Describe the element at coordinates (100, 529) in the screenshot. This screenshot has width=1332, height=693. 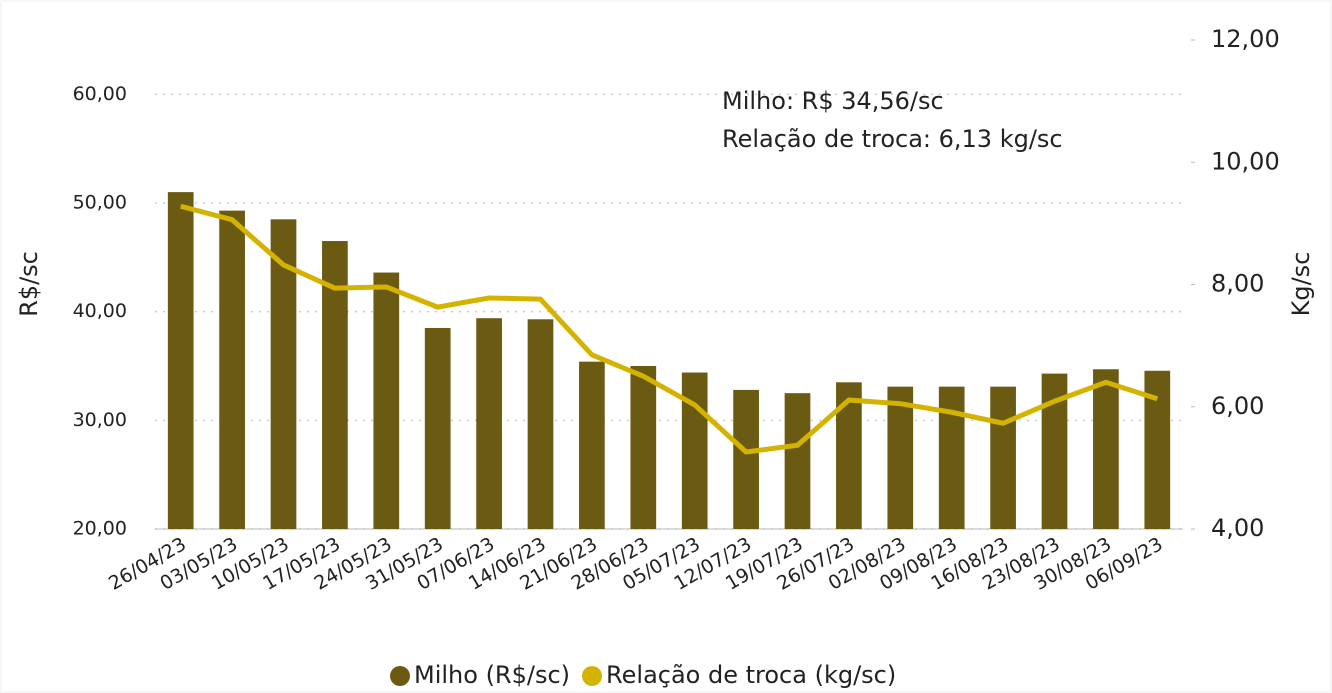
I see `y-tick-label: 20,00` at that location.